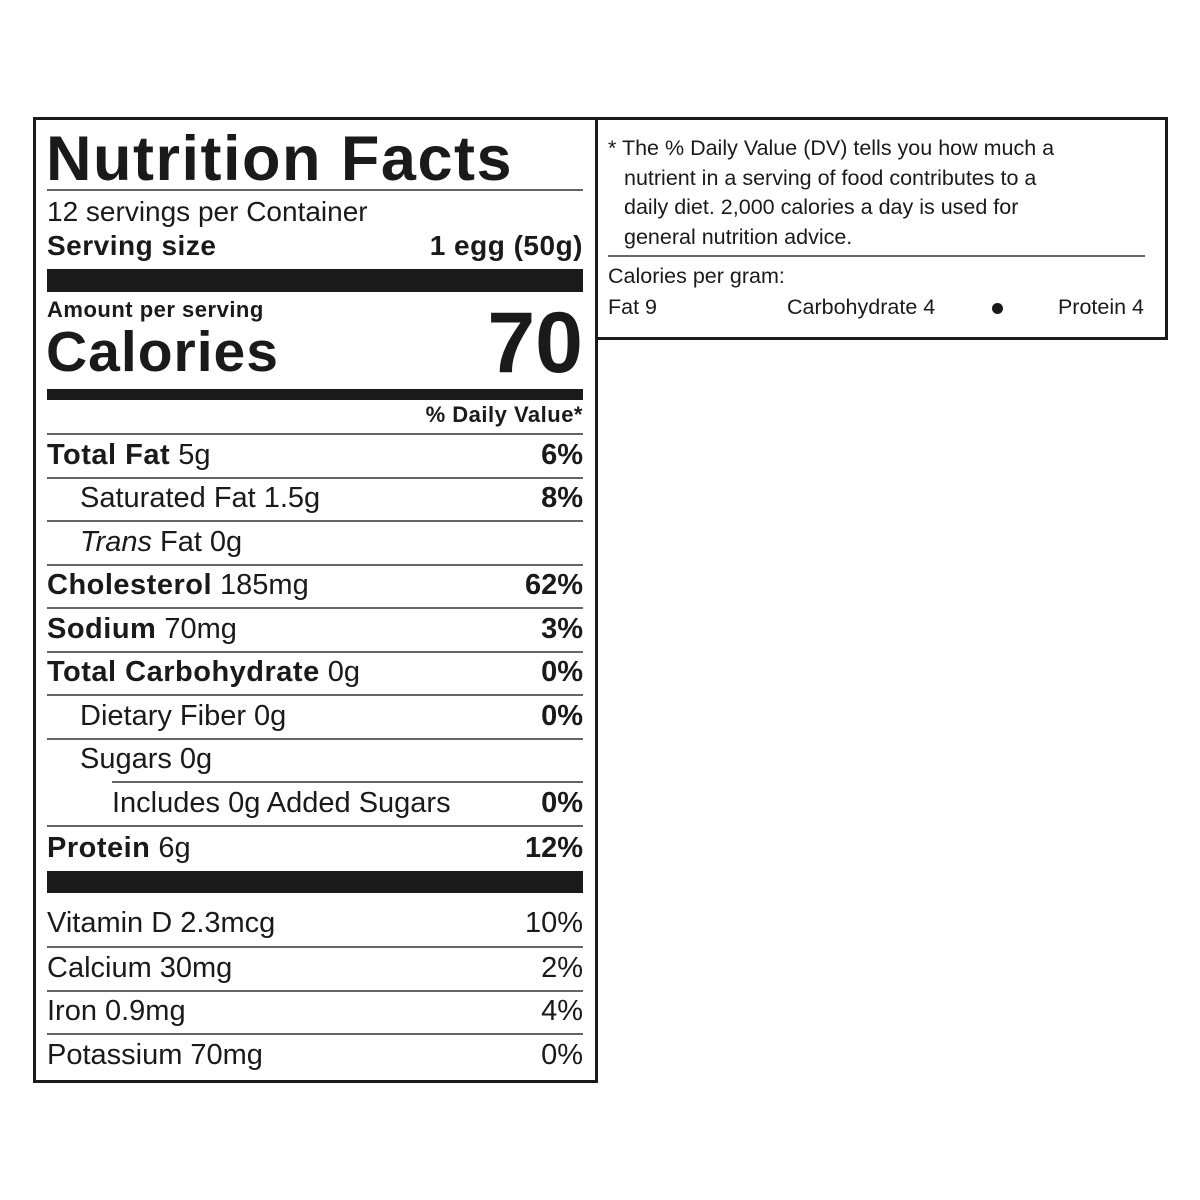  I want to click on daily-value-header: % Daily Value*, so click(504, 414).